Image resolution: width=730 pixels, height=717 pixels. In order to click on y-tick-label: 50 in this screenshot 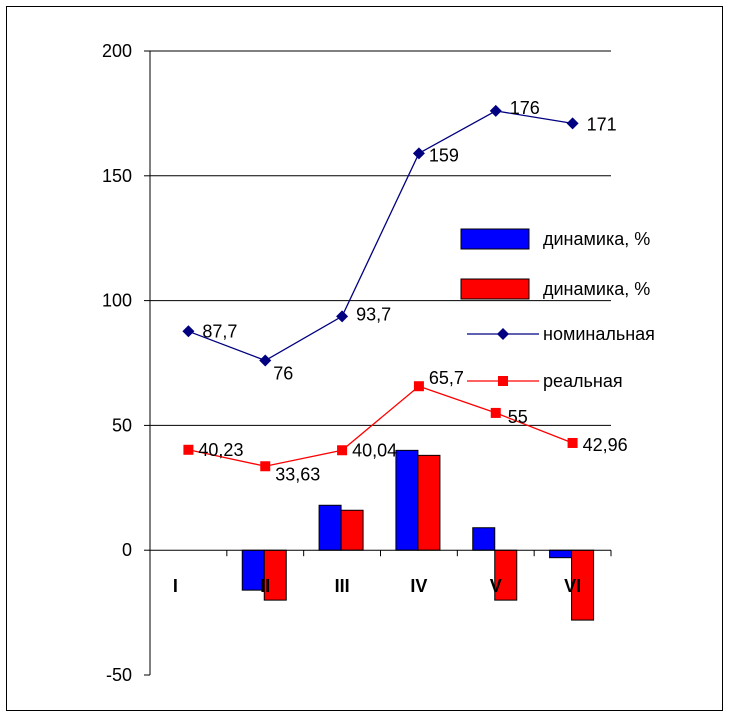, I will do `click(122, 425)`.